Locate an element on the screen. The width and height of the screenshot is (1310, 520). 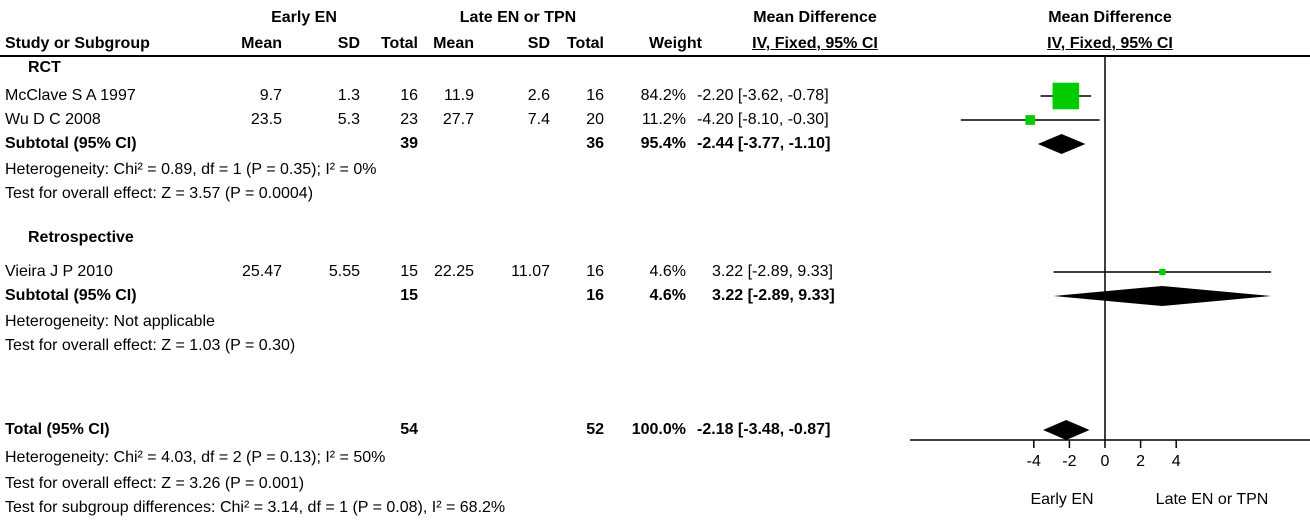
x-axis-ticks: -4 -2 0 2 4 is located at coordinates (1104, 455).